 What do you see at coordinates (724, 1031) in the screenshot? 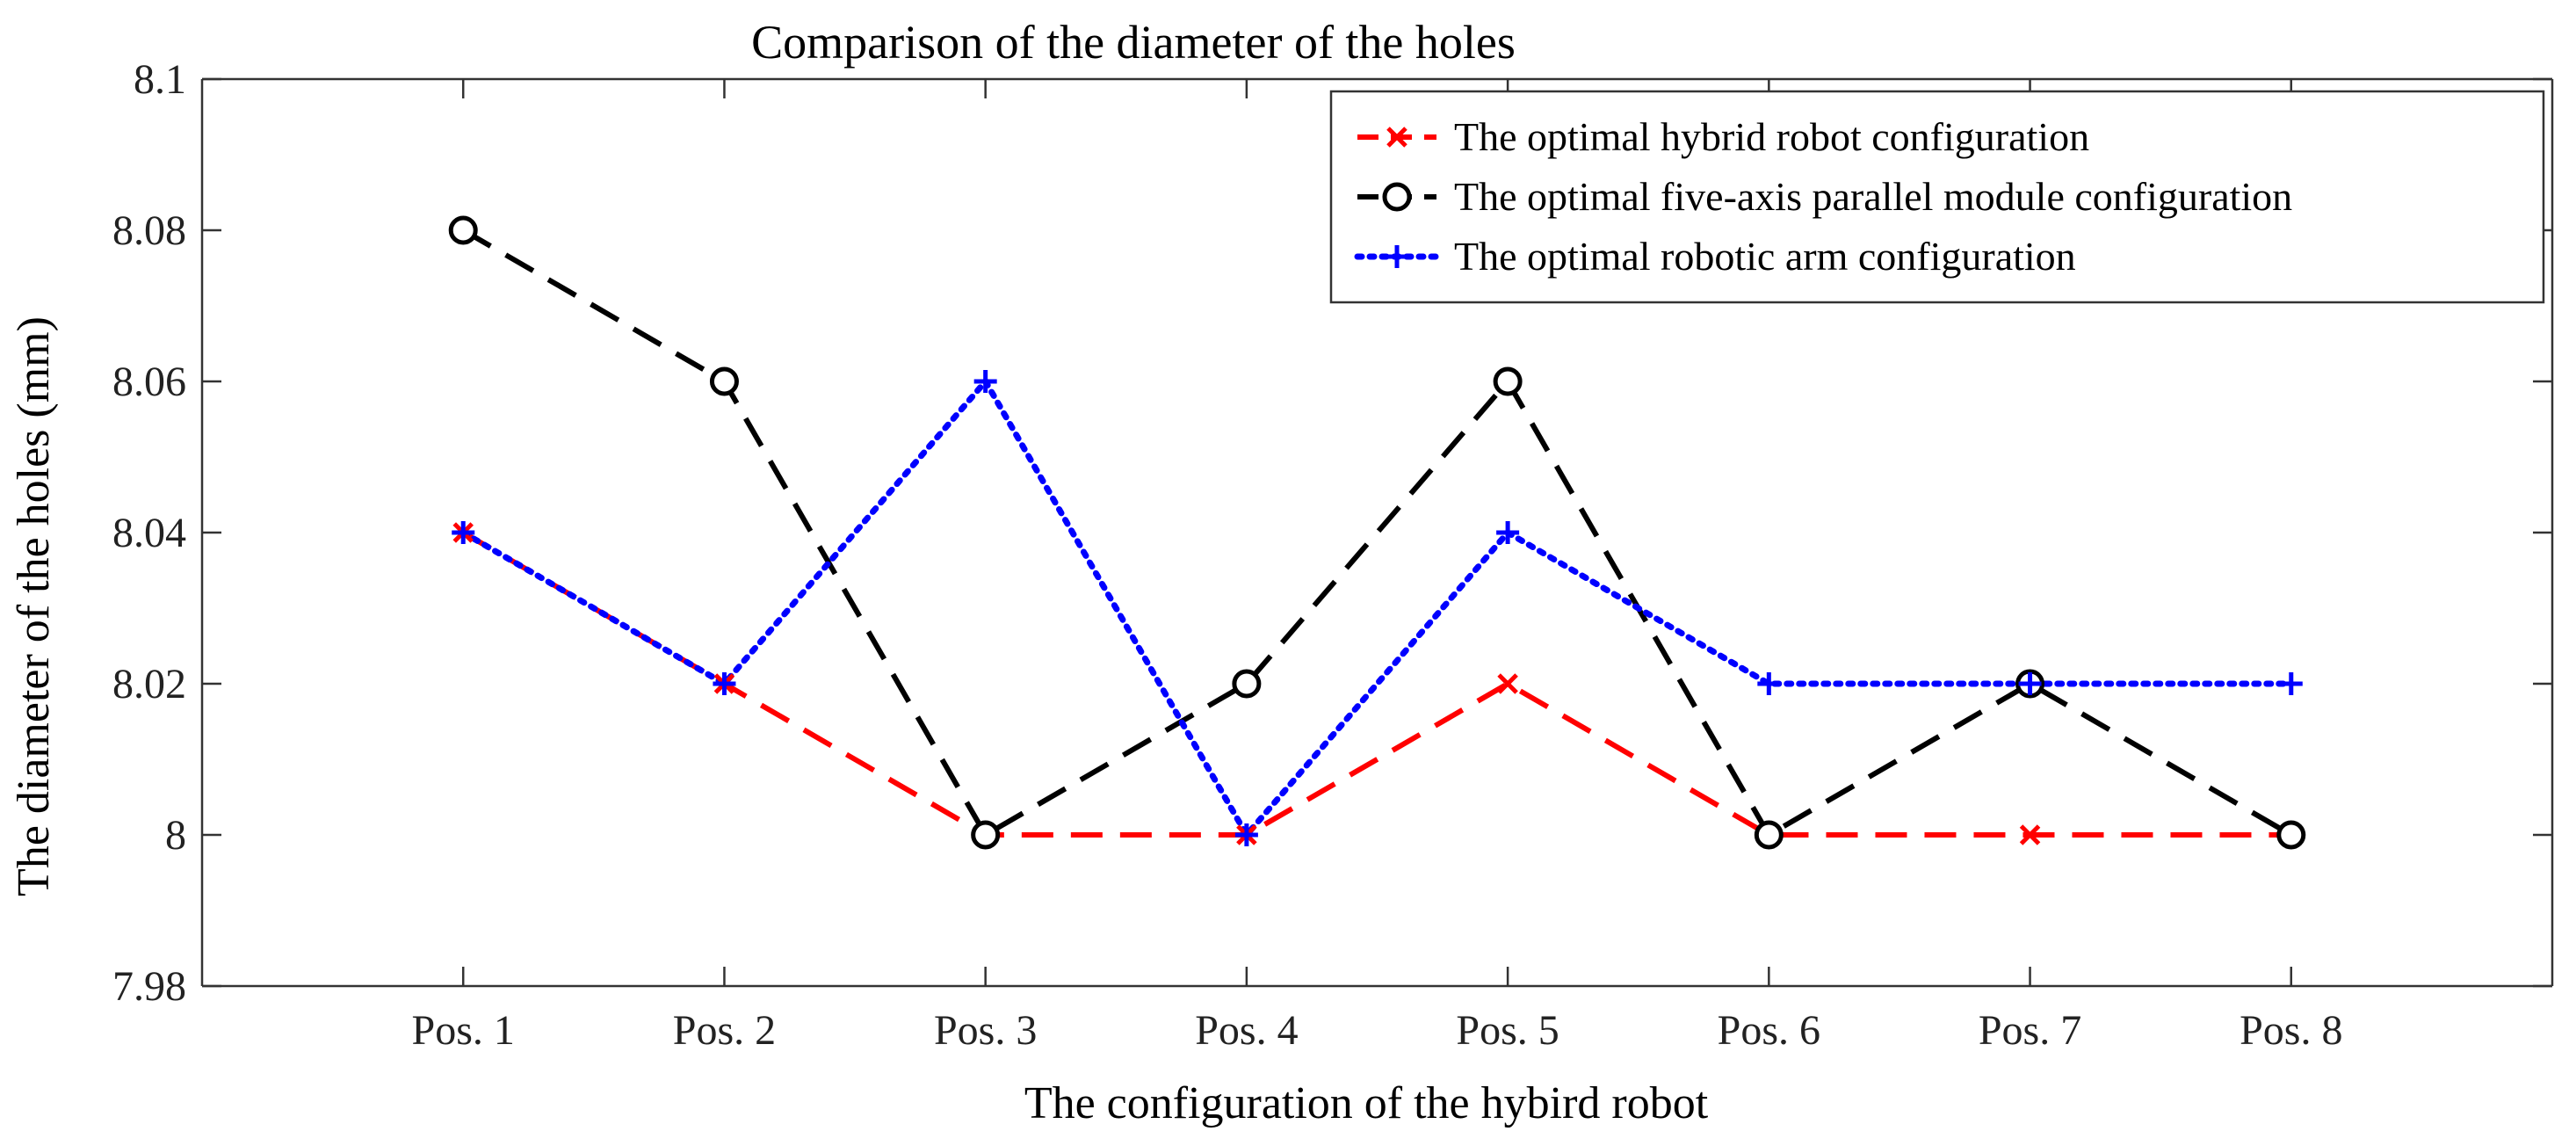
I see `x-tick-label: Pos. 2` at bounding box center [724, 1031].